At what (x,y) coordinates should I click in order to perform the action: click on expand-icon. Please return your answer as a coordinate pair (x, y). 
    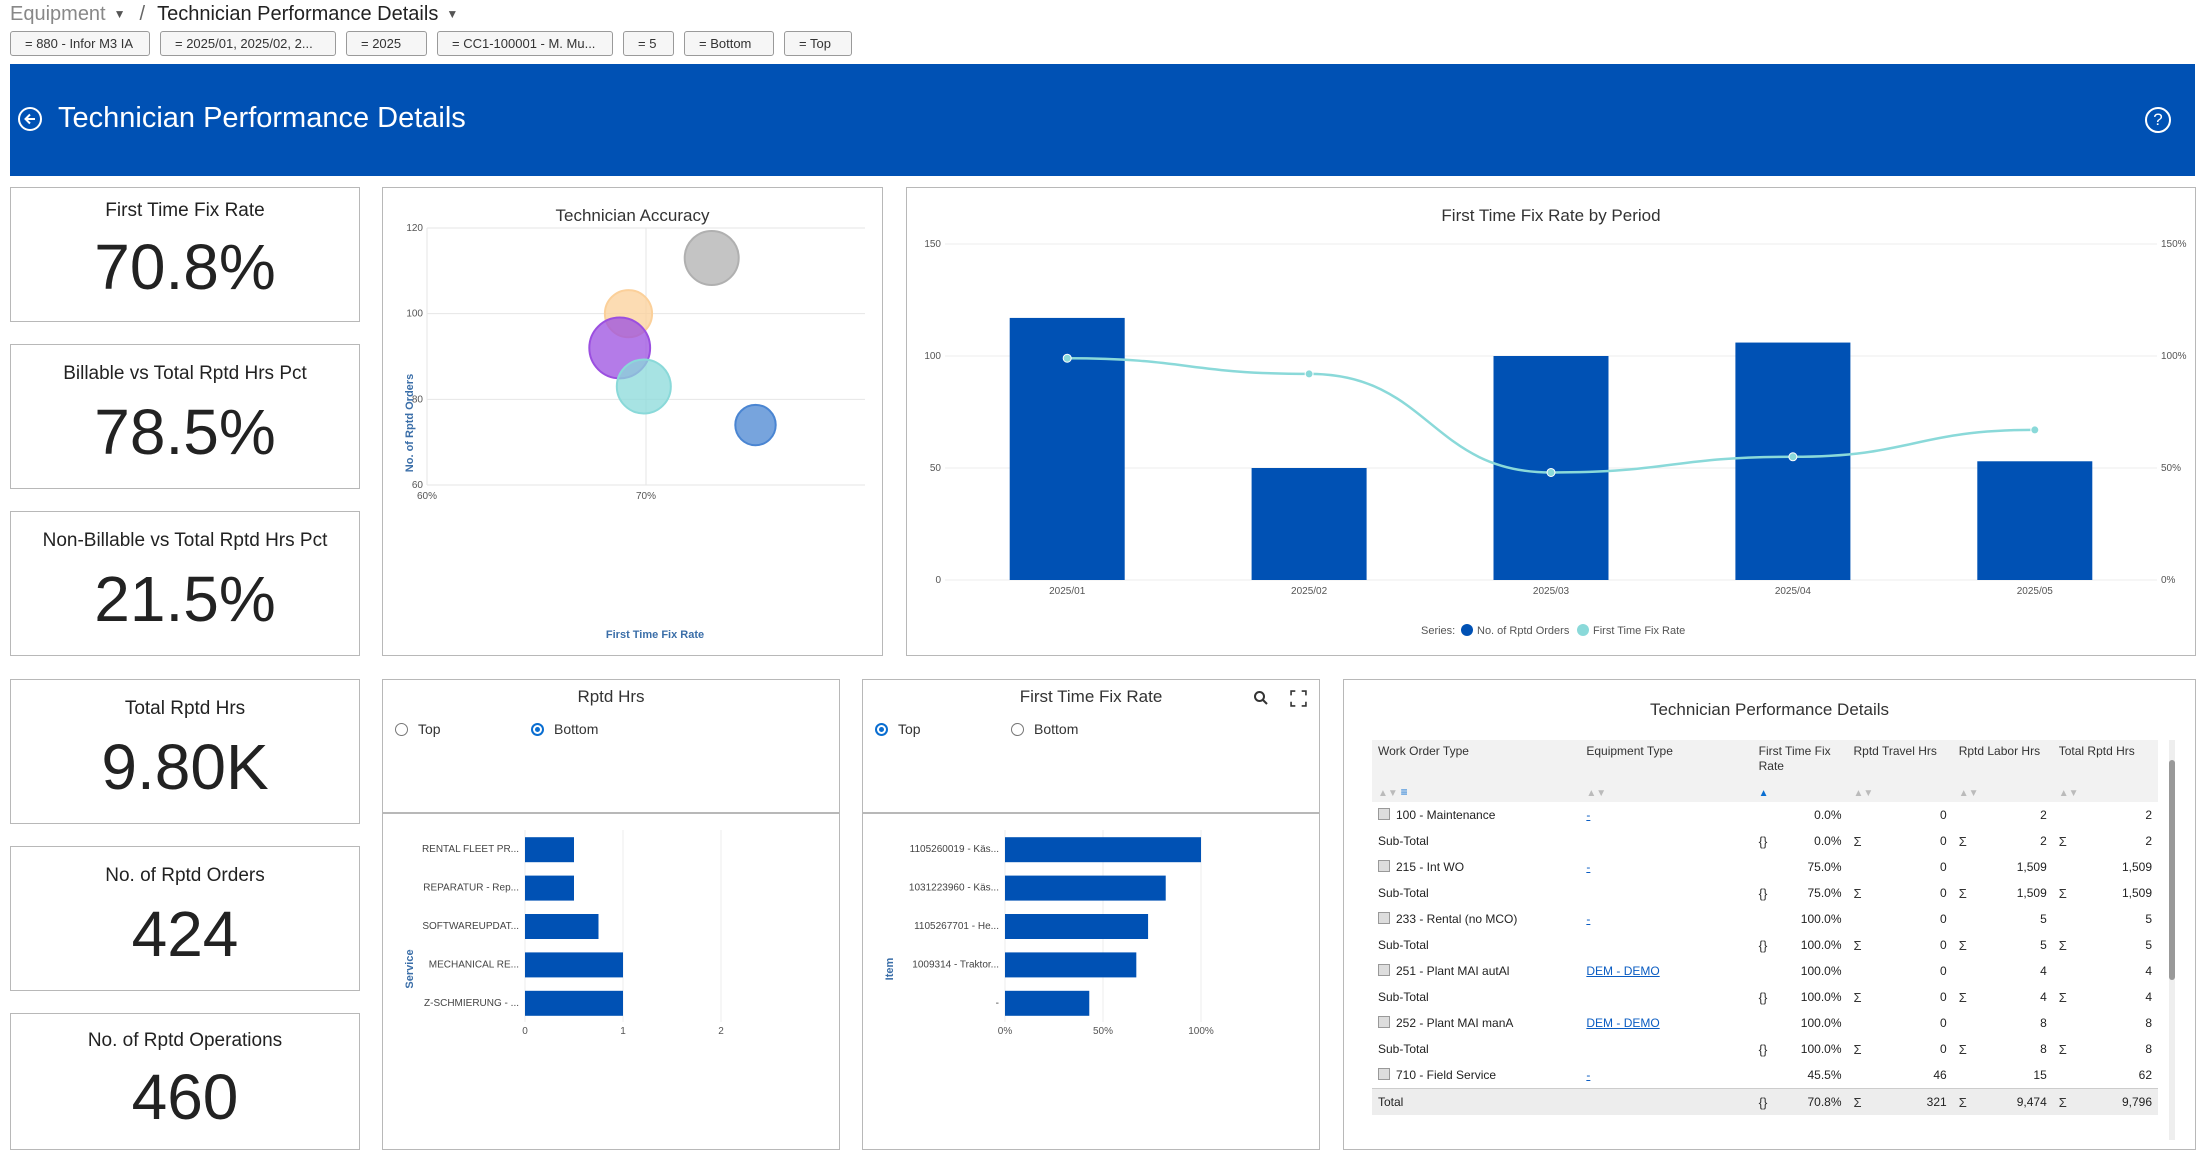
    Looking at the image, I should click on (1298, 698).